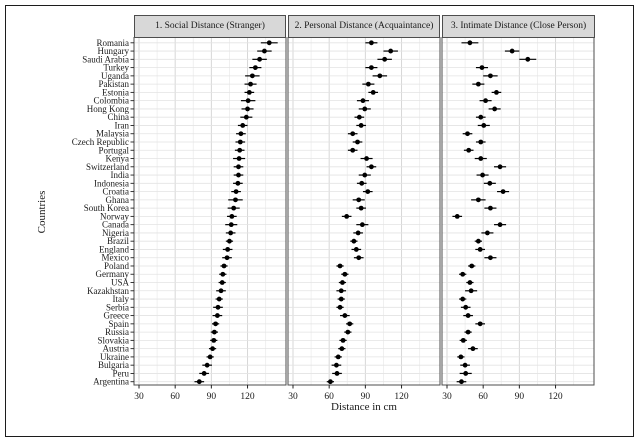 The image size is (640, 443). I want to click on country-label: Indonesia, so click(111, 183).